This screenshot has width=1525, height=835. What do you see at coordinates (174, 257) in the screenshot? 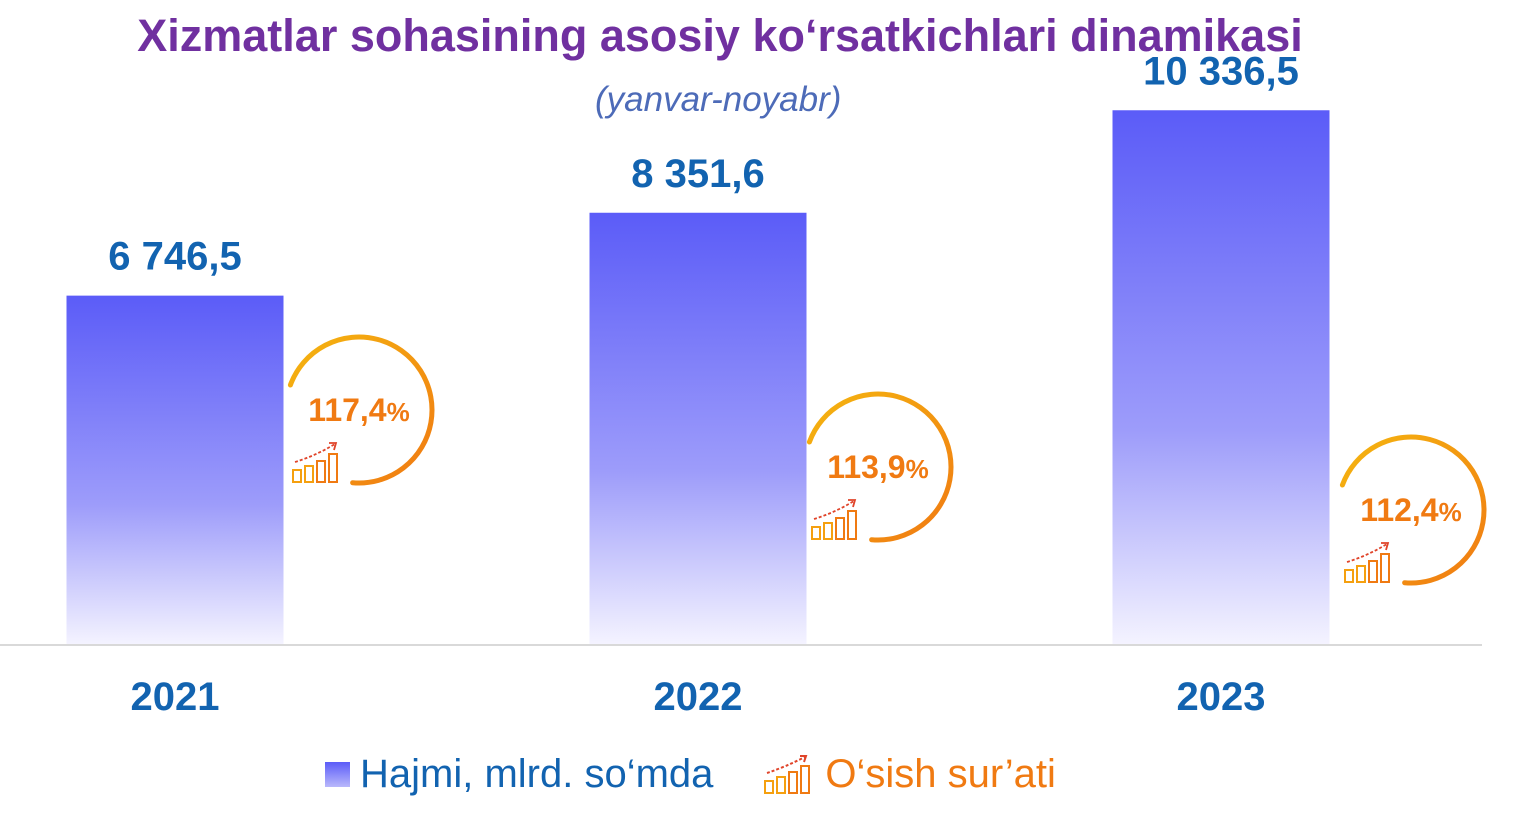
I see `bar-value-label-2021: 6 746,5` at bounding box center [174, 257].